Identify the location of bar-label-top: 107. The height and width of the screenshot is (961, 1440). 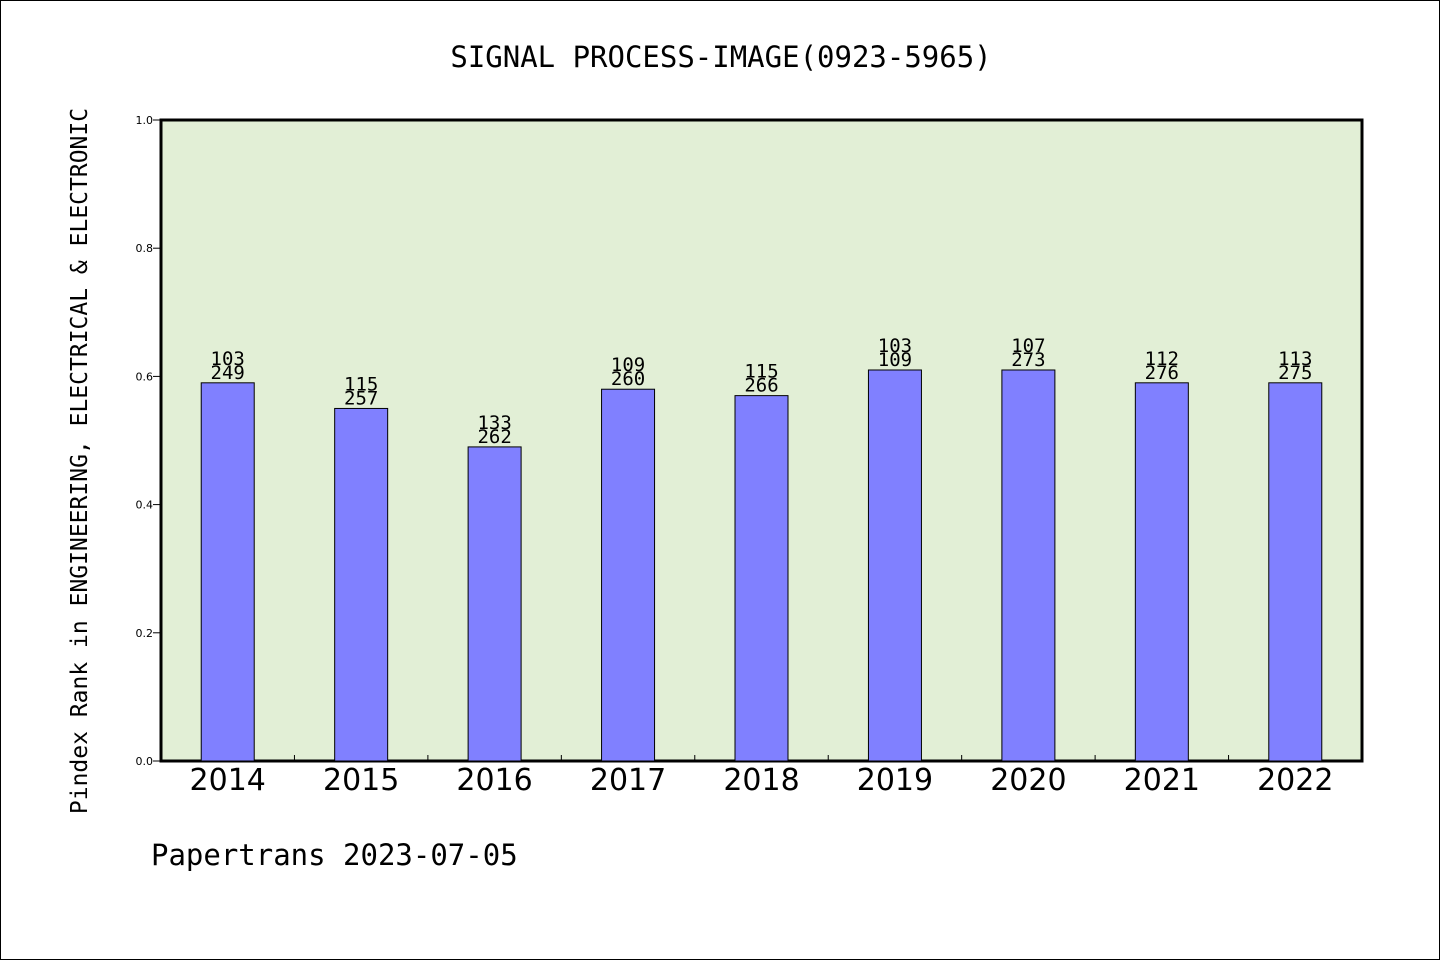
(1028, 346).